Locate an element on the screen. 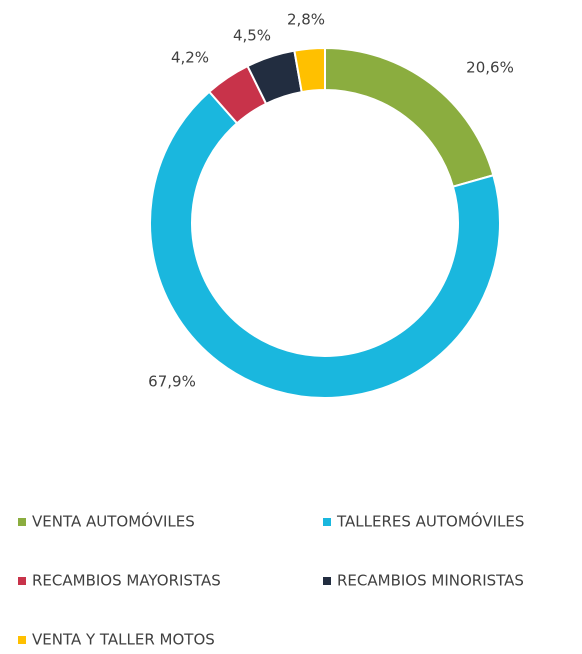  donut-segment is located at coordinates (309, 70).